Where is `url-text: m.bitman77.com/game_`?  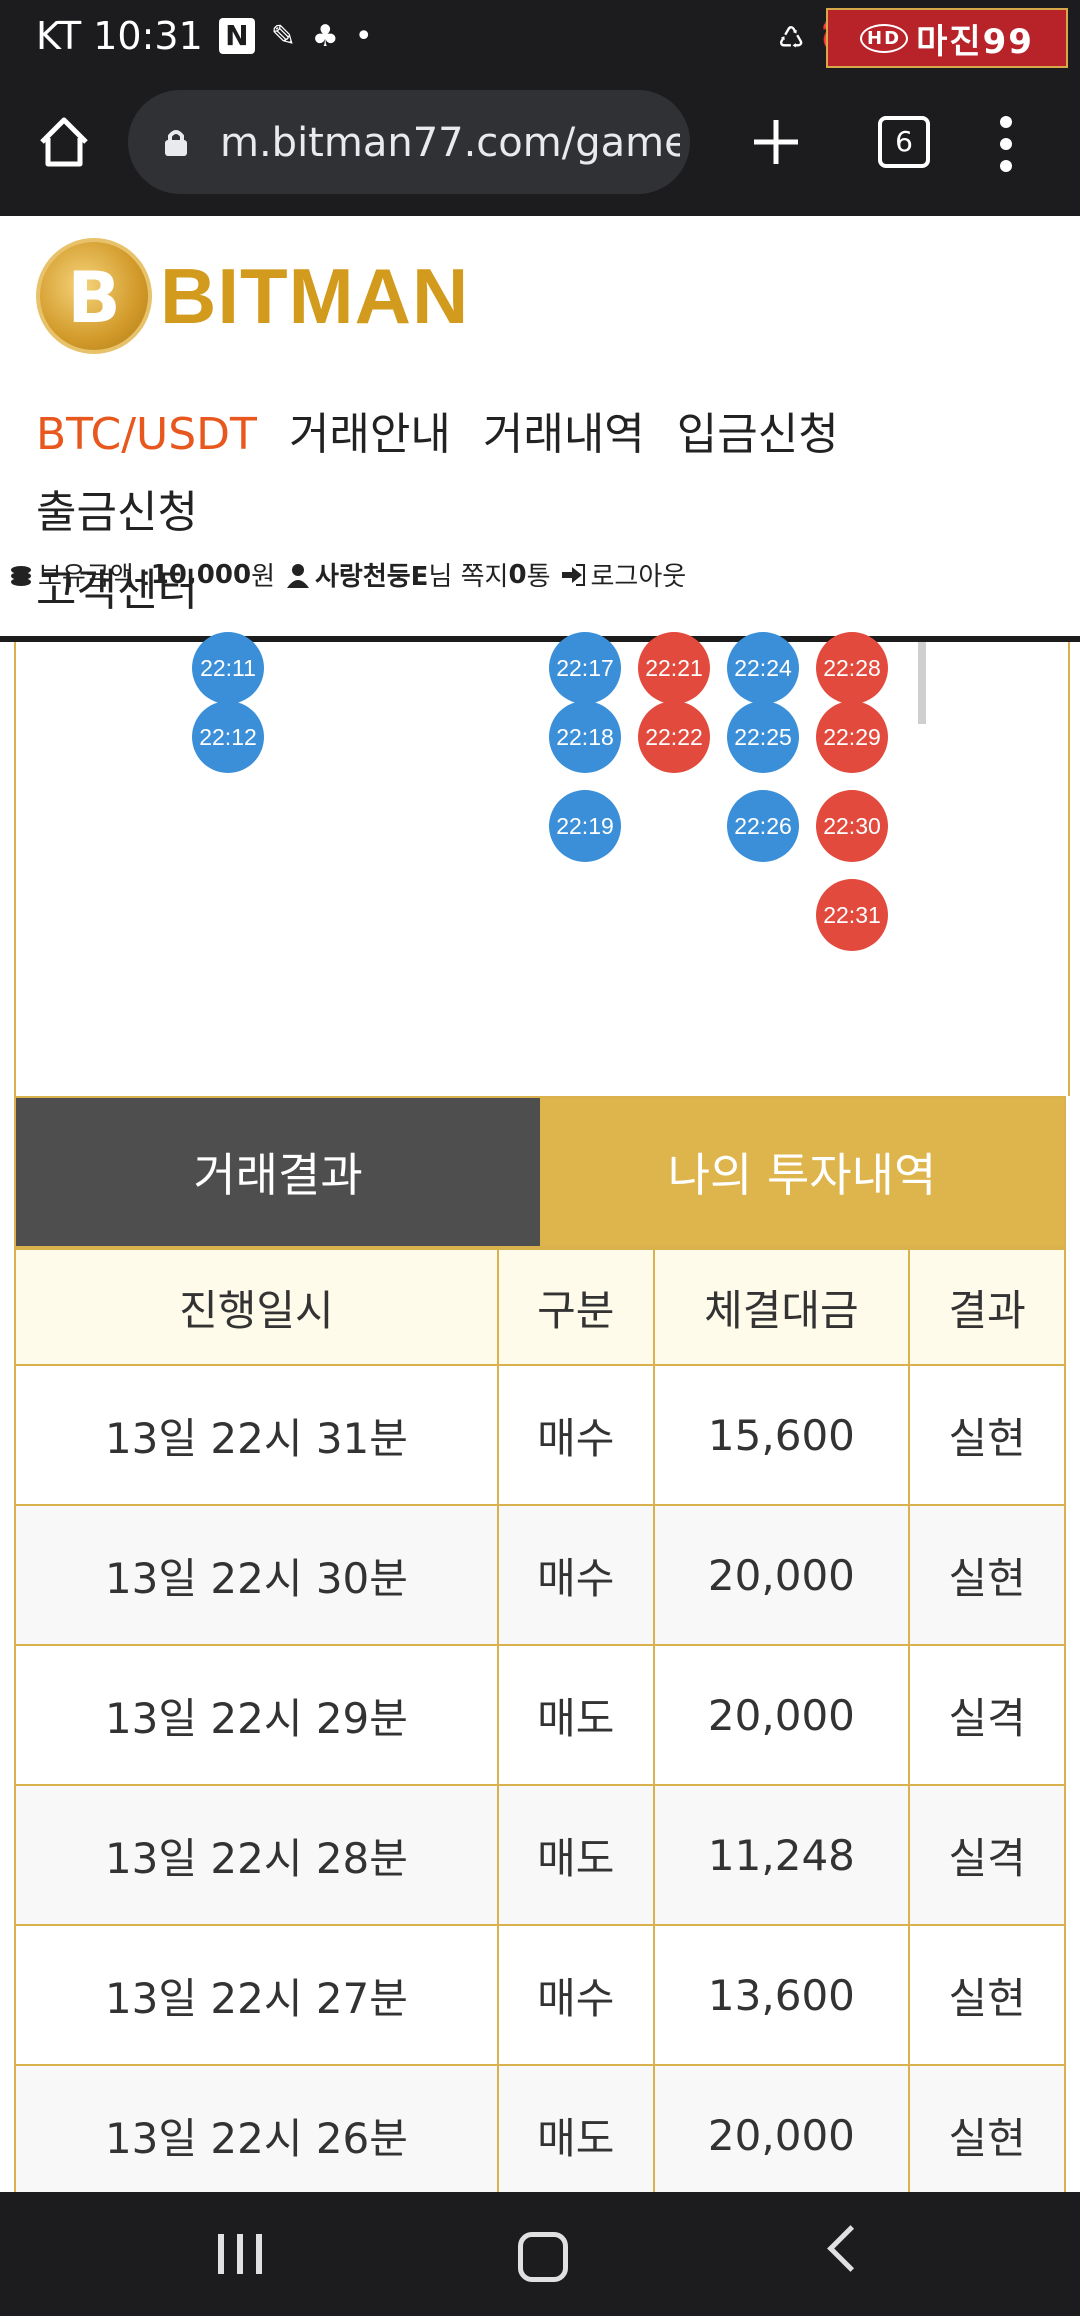 url-text: m.bitman77.com/game_ is located at coordinates (450, 143).